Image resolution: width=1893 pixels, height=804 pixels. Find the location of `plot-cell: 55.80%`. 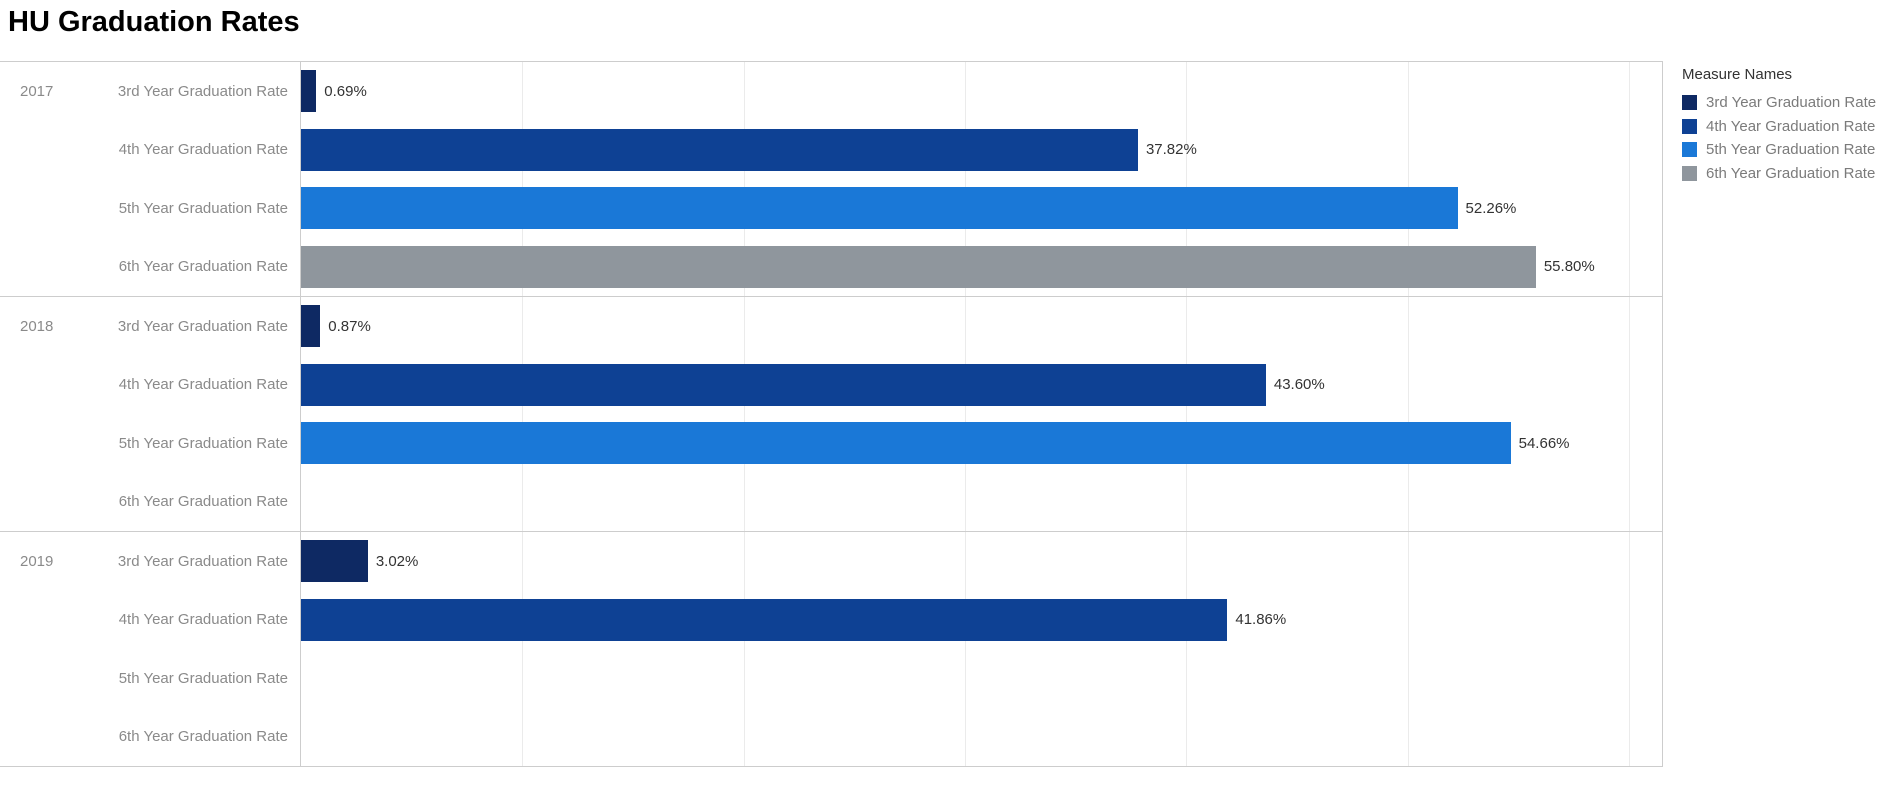

plot-cell: 55.80% is located at coordinates (981, 266).